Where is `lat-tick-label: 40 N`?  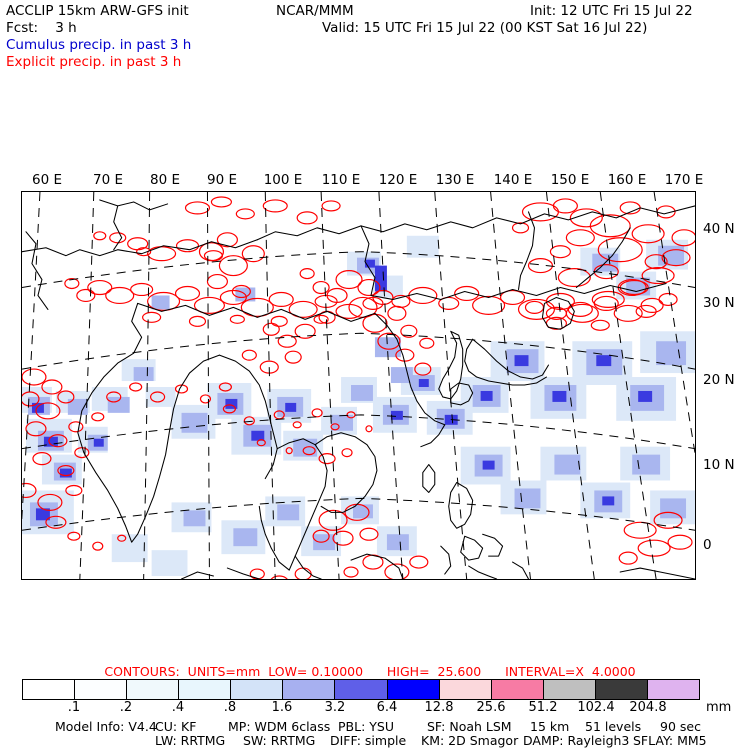 lat-tick-label: 40 N is located at coordinates (719, 229).